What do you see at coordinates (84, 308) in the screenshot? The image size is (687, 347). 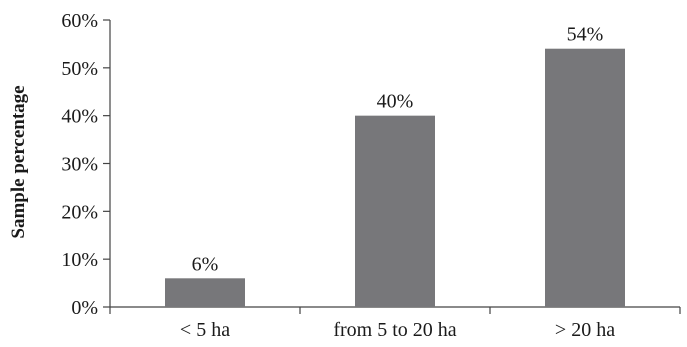 I see `y-tick-label: 0%` at bounding box center [84, 308].